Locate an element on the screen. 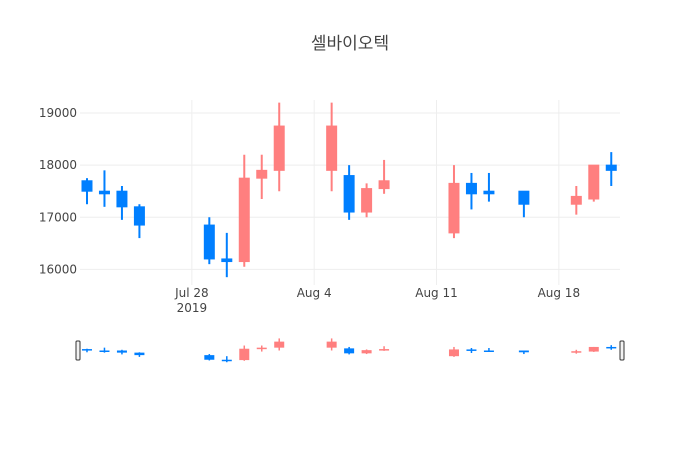  range-slider-candles is located at coordinates (349, 350).